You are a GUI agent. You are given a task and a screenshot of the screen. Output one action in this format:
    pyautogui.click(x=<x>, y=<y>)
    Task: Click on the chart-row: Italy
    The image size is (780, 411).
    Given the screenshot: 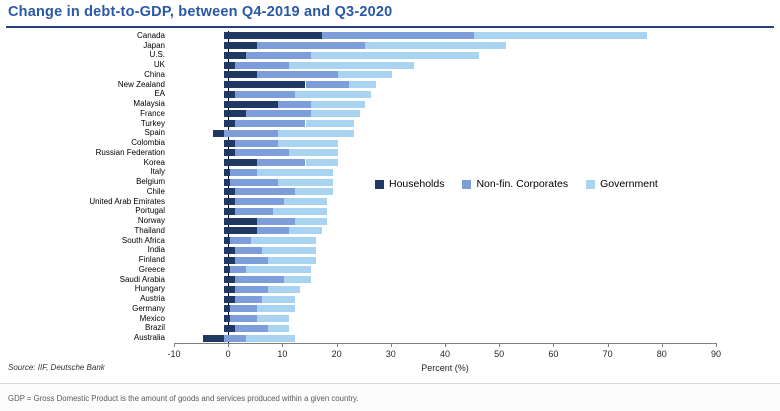 What is the action you would take?
    pyautogui.click(x=390, y=173)
    